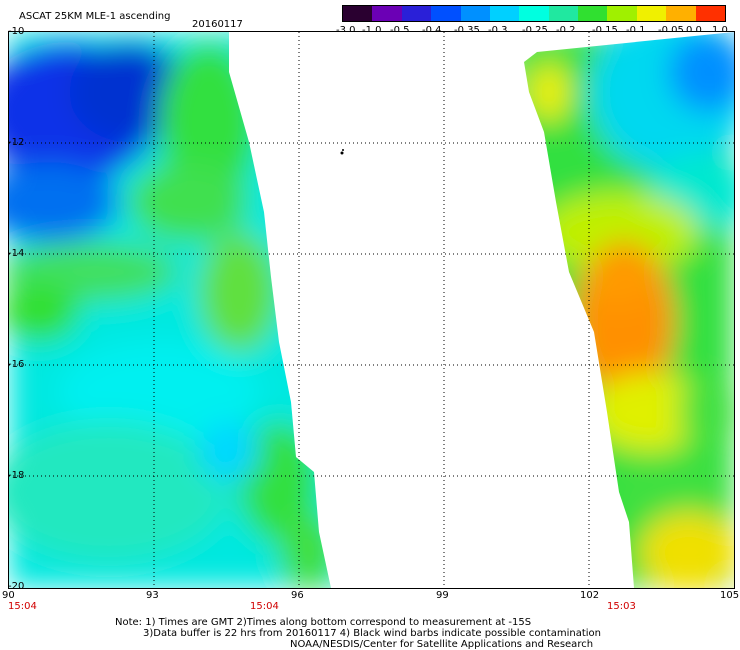  Describe the element at coordinates (16, 586) in the screenshot. I see `lat-label-20: -20` at that location.